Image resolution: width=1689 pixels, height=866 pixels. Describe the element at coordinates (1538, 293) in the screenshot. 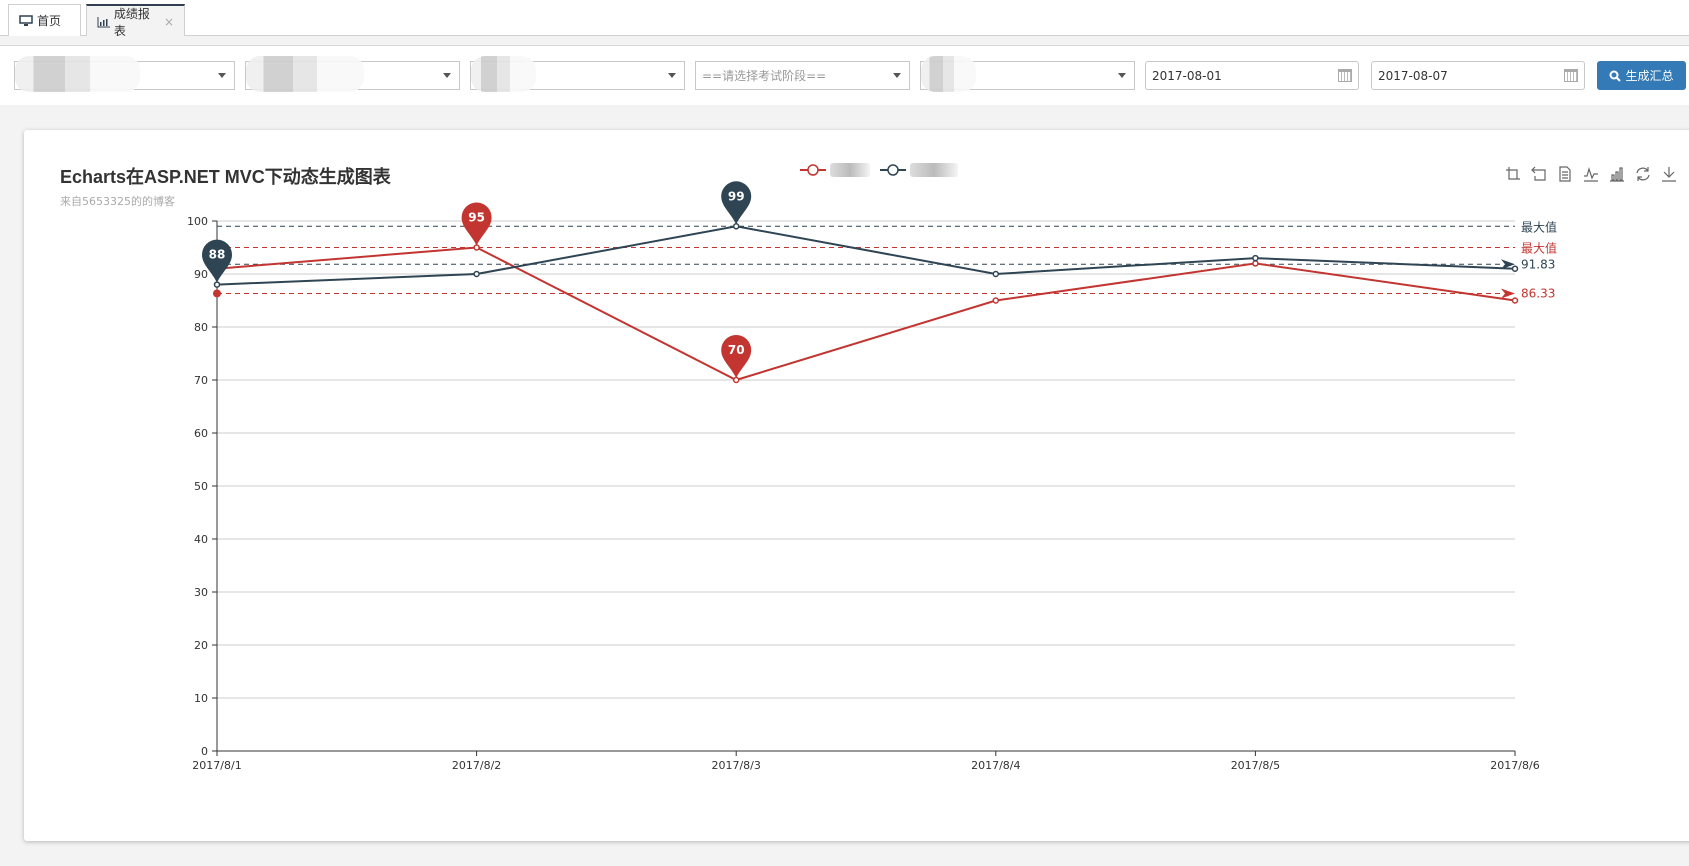

I see `average-mark-label: 86.33` at that location.